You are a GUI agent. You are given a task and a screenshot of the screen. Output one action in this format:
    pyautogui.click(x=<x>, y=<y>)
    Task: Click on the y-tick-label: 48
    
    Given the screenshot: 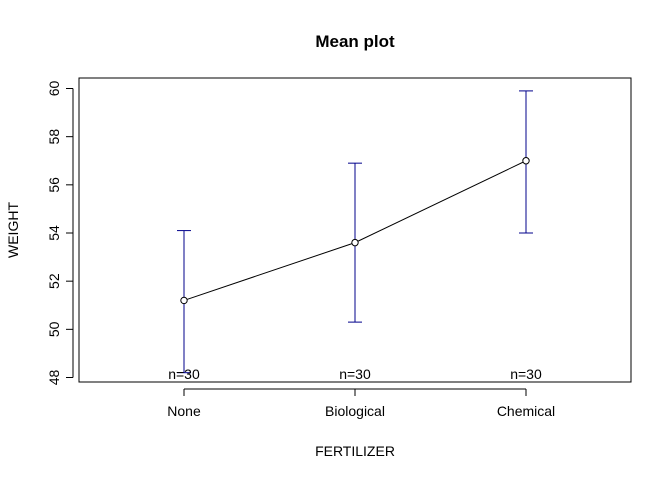 What is the action you would take?
    pyautogui.click(x=54, y=378)
    